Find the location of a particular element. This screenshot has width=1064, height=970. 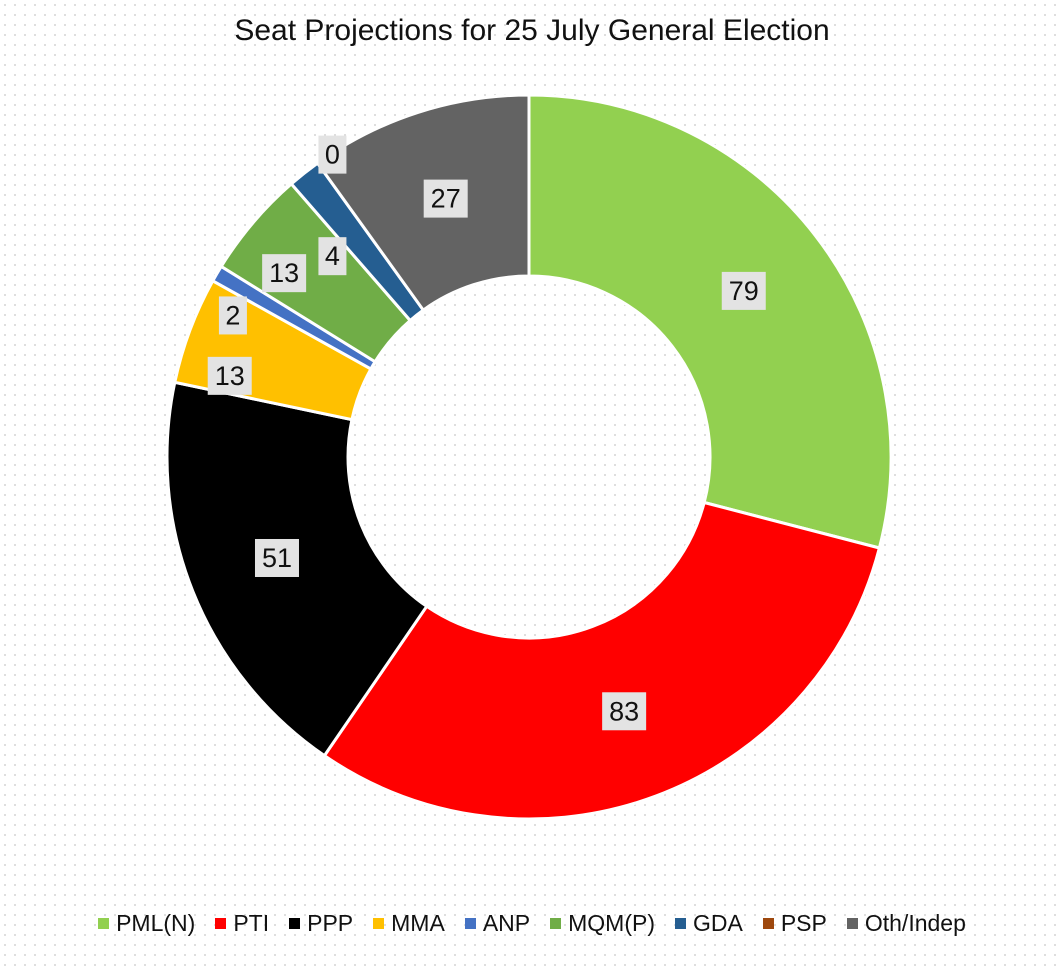

legend-label: PML(N) is located at coordinates (156, 923).